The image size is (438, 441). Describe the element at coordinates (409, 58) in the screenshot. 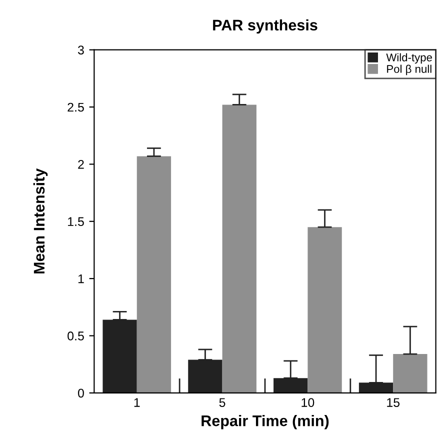

I see `legend-label: Wild-type` at that location.